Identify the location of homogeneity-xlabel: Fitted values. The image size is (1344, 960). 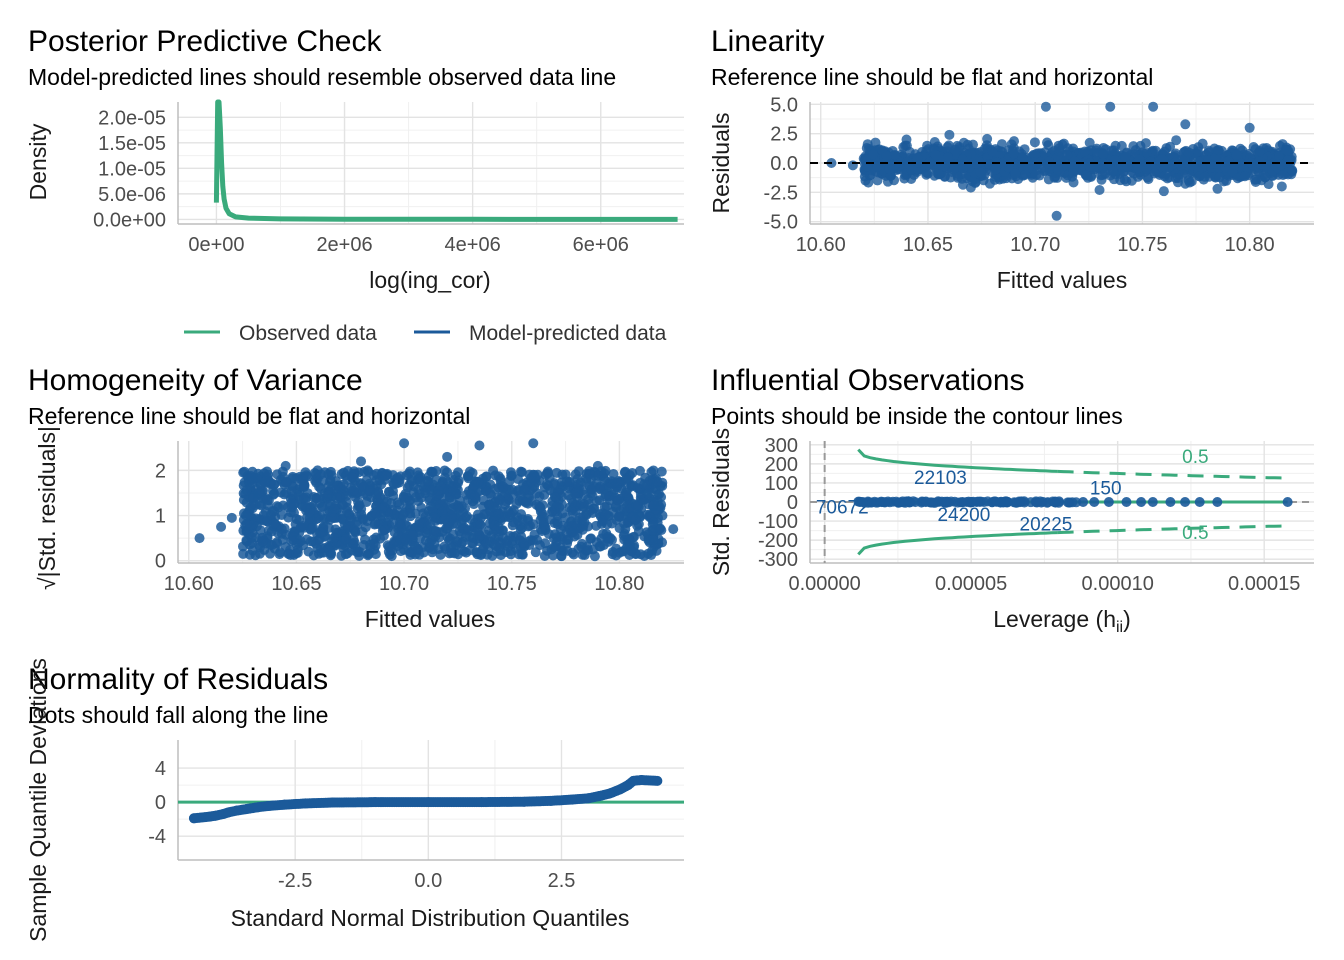
(430, 619).